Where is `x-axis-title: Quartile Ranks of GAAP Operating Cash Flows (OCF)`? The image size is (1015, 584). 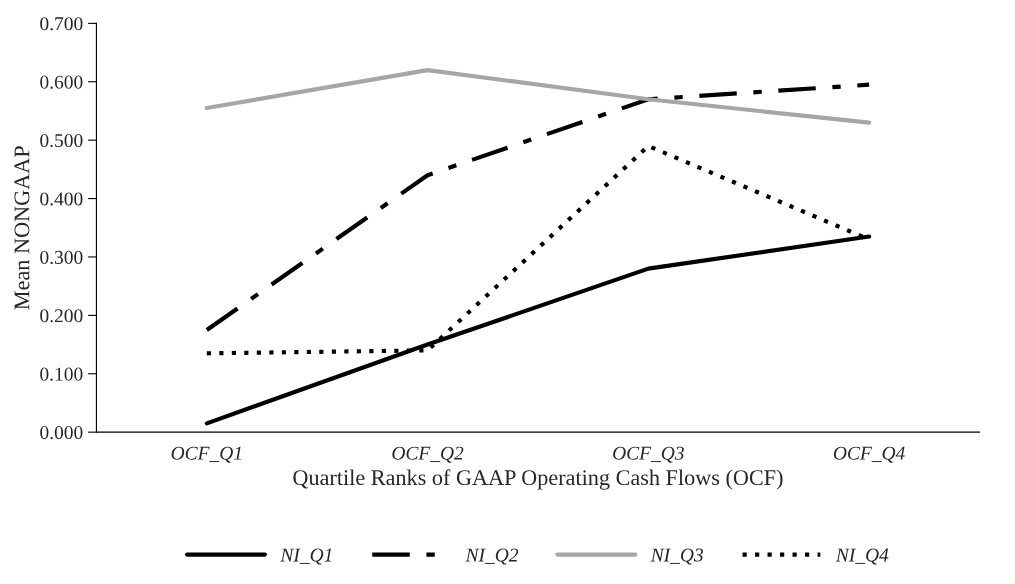 x-axis-title: Quartile Ranks of GAAP Operating Cash Flows (OCF) is located at coordinates (538, 479).